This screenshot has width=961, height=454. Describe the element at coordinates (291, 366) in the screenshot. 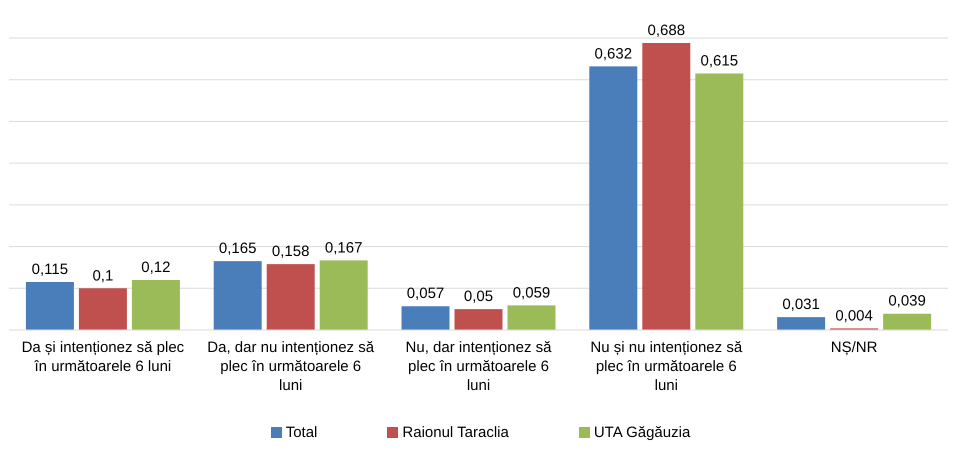

I see `x-tick-label: Da, dar nu intenționez să plec în următoarele 6 luni` at that location.